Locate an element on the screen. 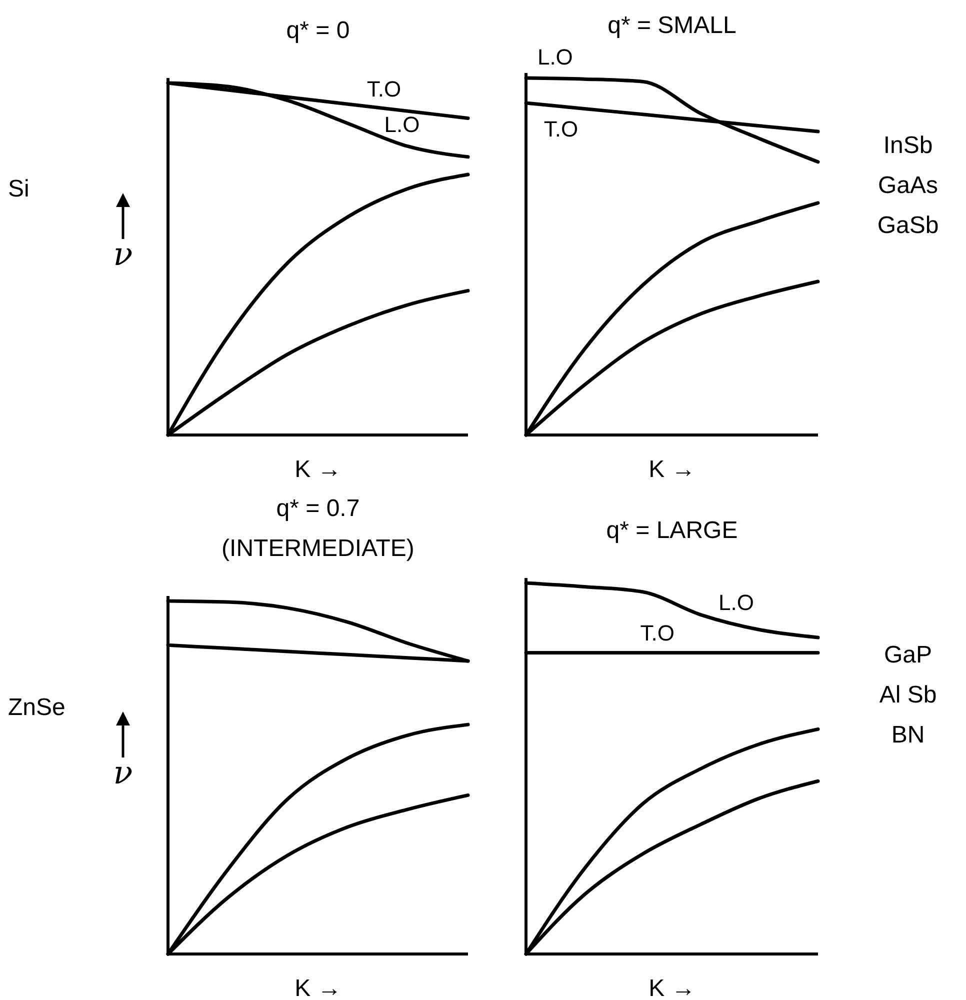 The width and height of the screenshot is (966, 1000). text: InSb is located at coordinates (908, 146).